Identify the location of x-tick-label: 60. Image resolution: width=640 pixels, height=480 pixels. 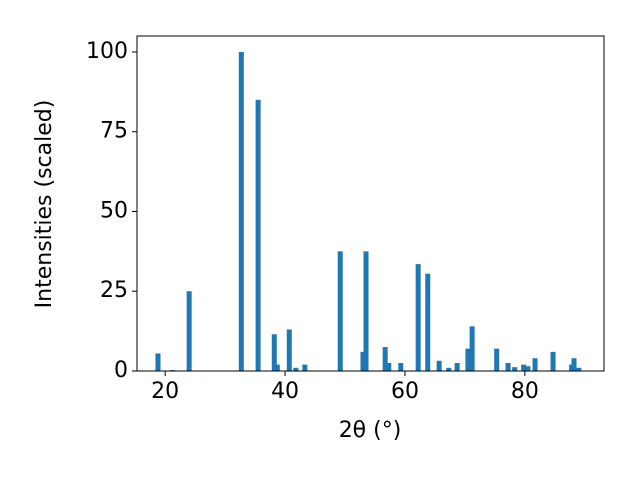
(405, 391).